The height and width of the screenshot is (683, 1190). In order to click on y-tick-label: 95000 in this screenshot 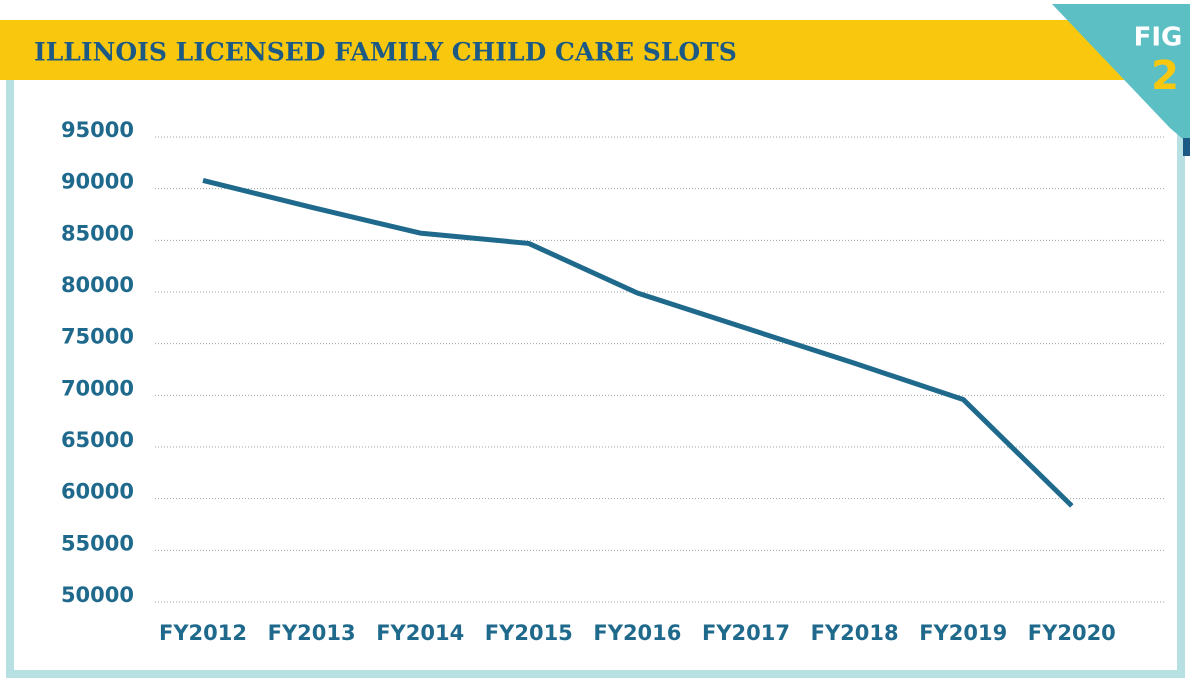, I will do `click(97, 130)`.